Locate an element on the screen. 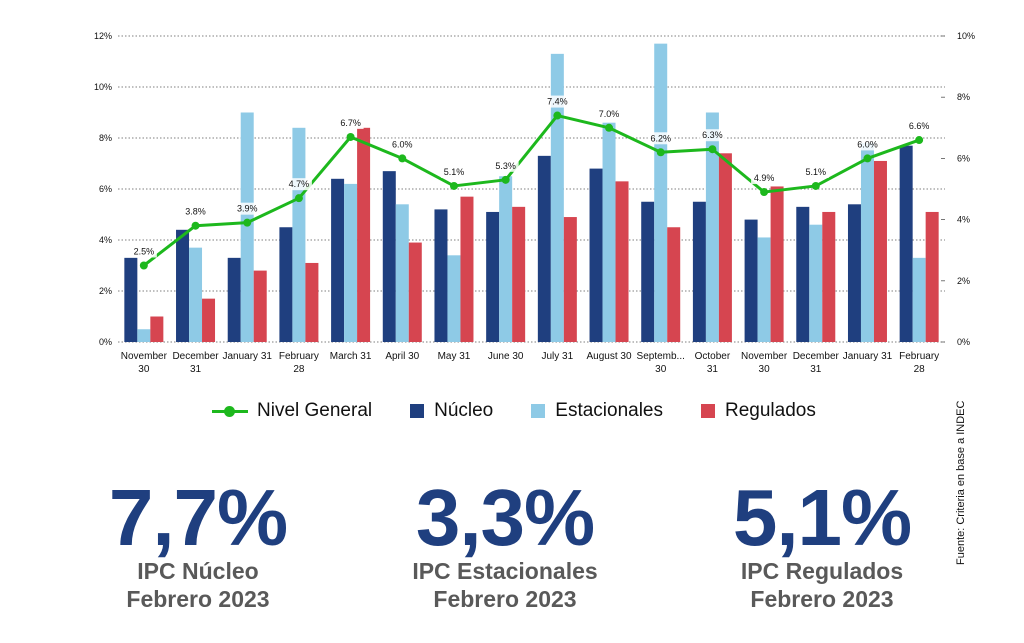  data-label: 2.5% is located at coordinates (144, 252).